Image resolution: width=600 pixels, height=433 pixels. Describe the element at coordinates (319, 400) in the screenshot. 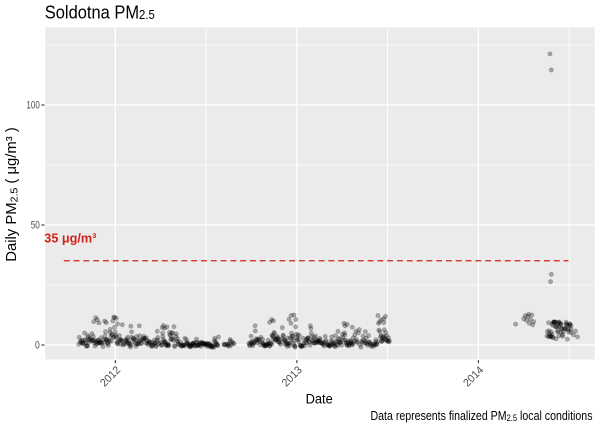

I see `svg-text: Date` at that location.